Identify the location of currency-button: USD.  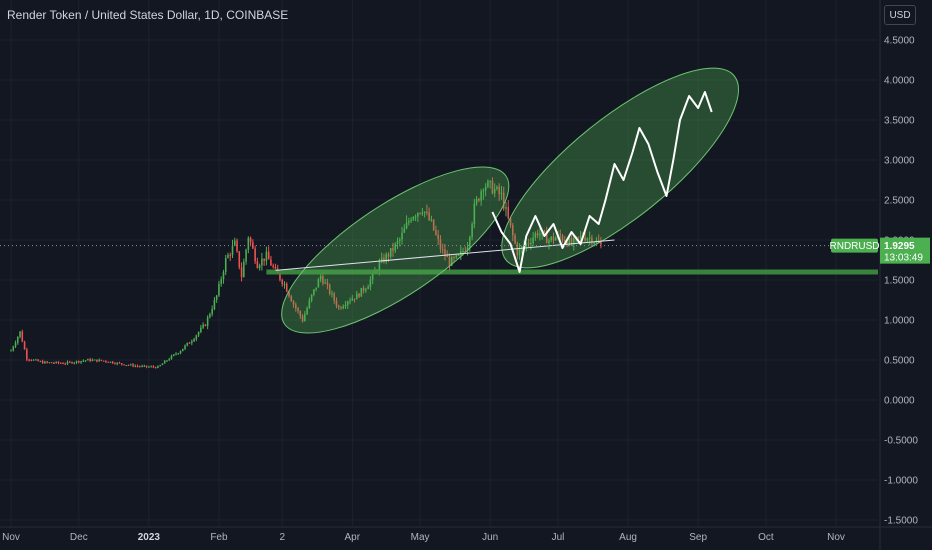
(900, 15).